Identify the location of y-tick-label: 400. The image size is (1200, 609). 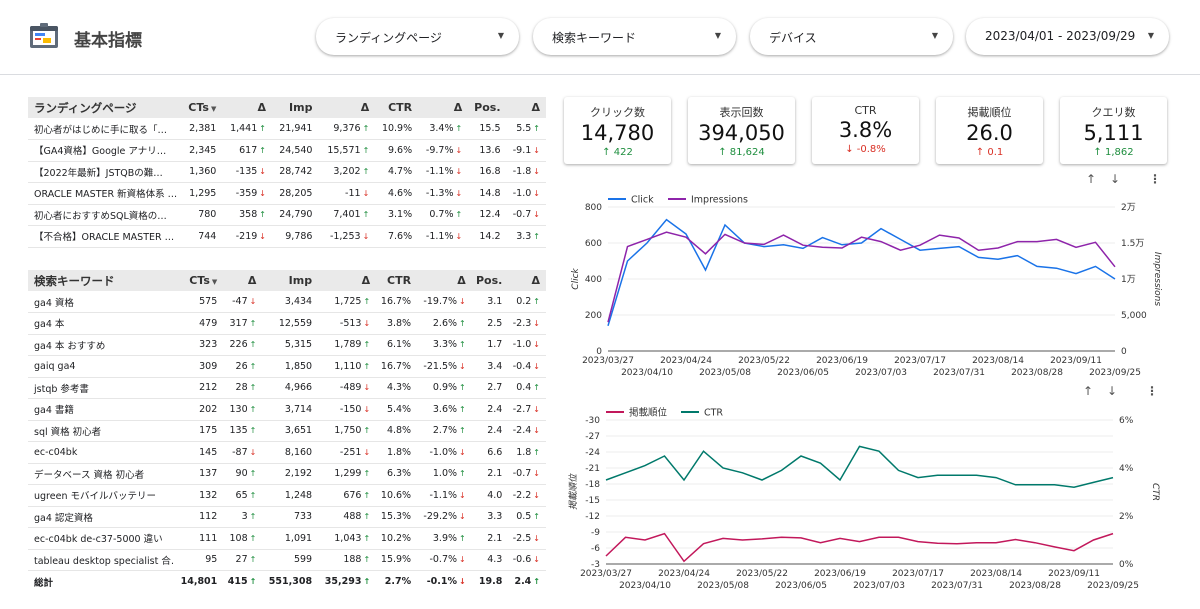
(593, 280).